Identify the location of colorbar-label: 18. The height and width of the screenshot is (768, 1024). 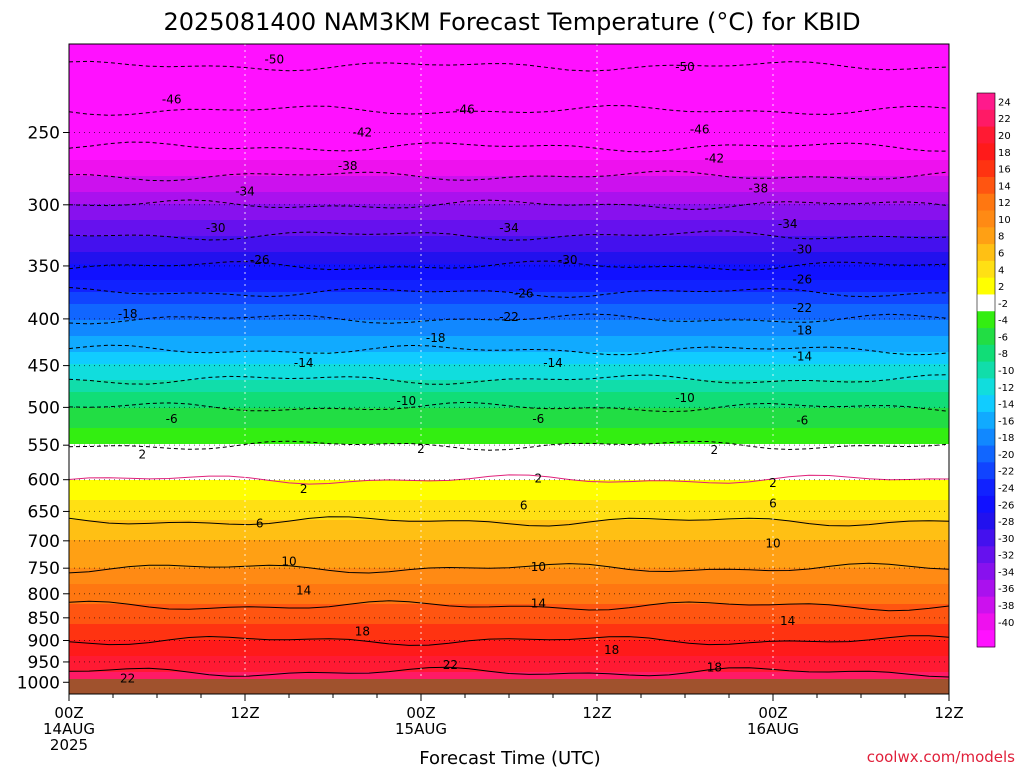
(1004, 153).